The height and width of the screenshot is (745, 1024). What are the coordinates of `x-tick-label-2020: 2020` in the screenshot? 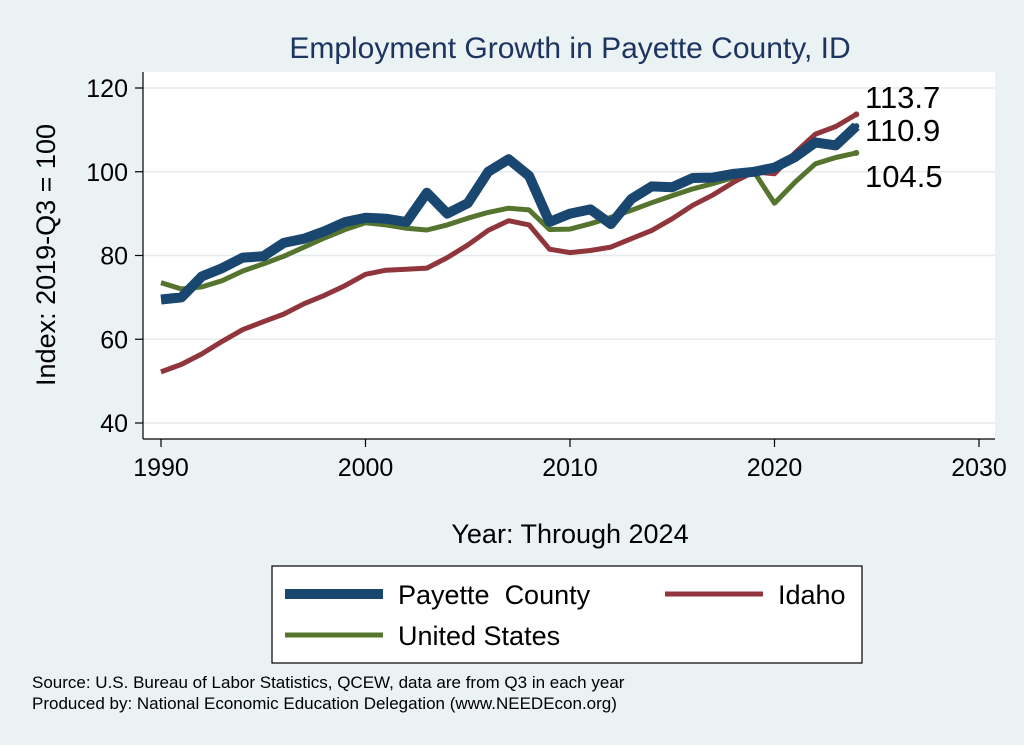 It's located at (775, 468).